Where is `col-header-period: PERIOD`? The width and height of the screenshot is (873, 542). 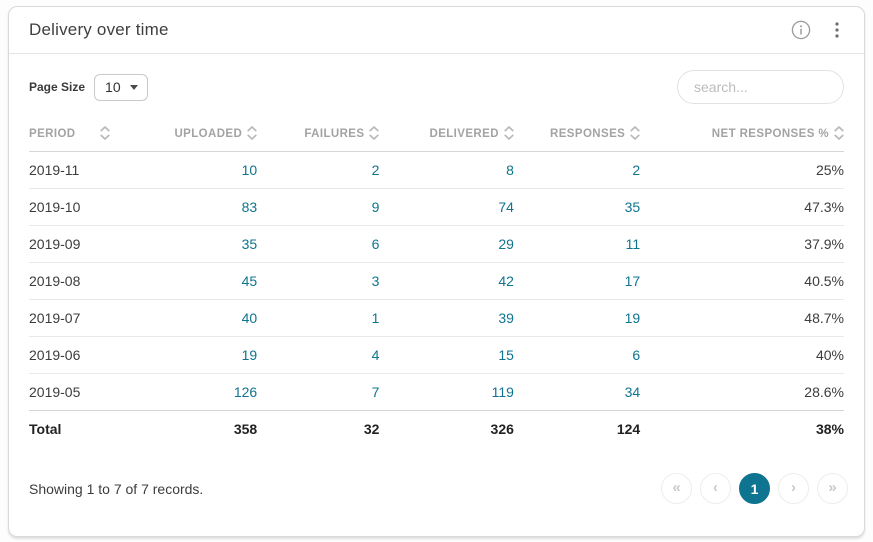 col-header-period: PERIOD is located at coordinates (86, 133).